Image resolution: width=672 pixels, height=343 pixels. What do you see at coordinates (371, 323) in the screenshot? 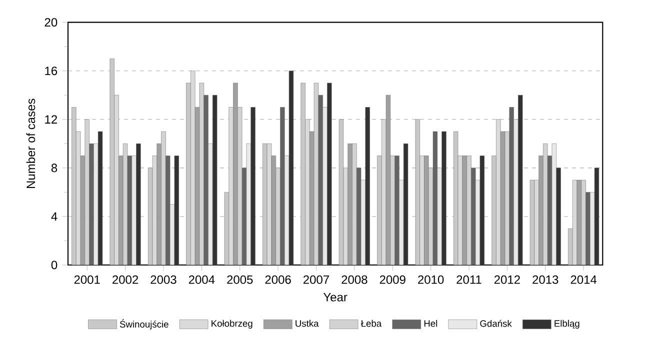
I see `legend-label: Łeba` at bounding box center [371, 323].